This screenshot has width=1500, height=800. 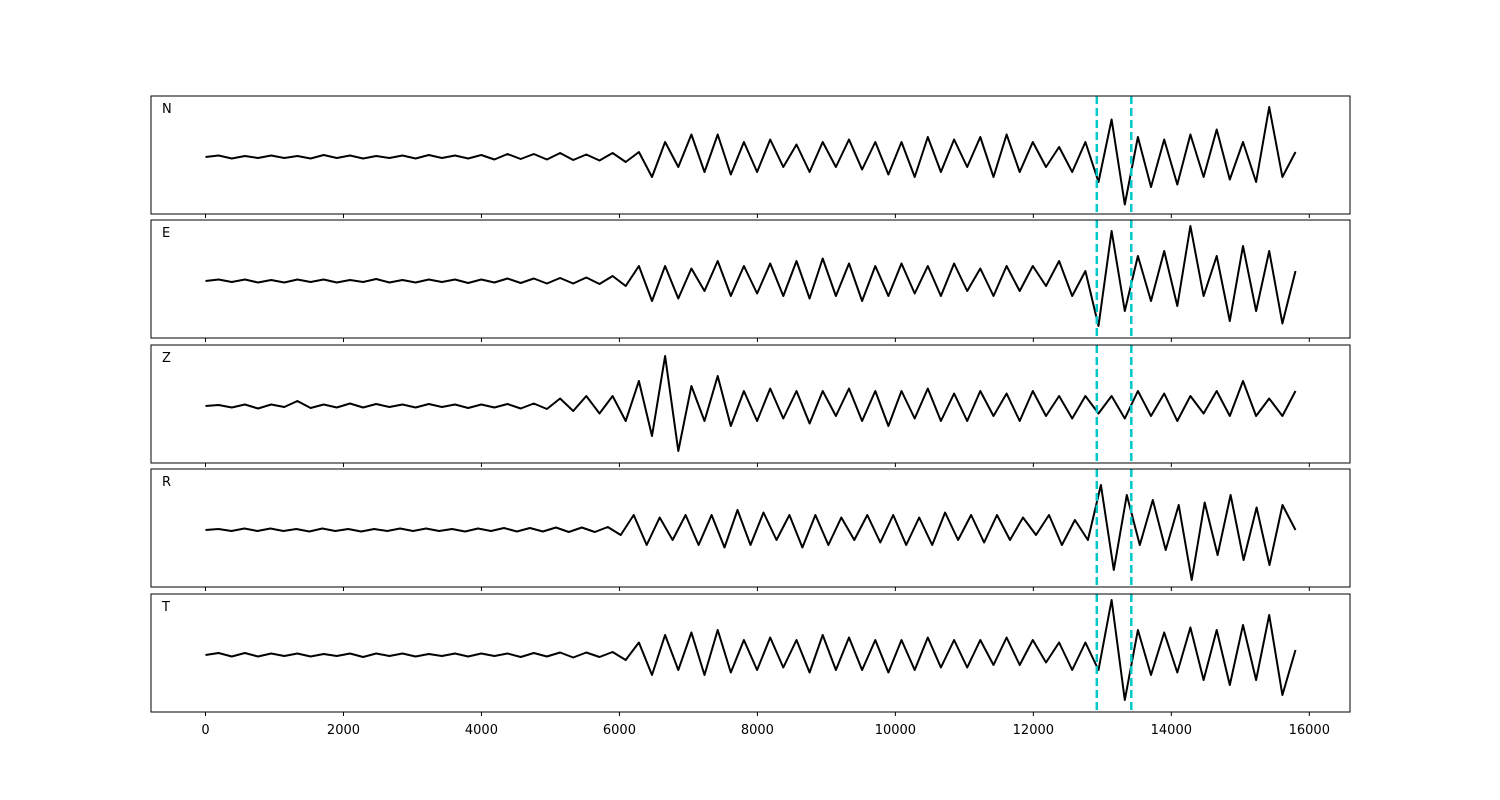 I want to click on x-tick-label: 10000, so click(x=895, y=730).